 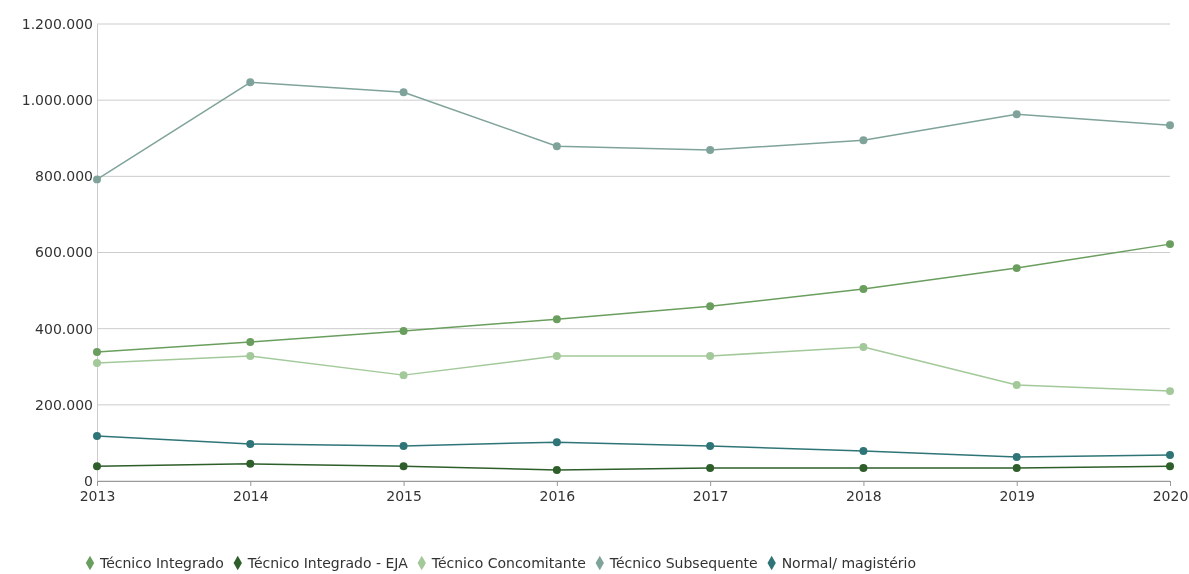 What do you see at coordinates (250, 495) in the screenshot?
I see `x-tick-label: 2014` at bounding box center [250, 495].